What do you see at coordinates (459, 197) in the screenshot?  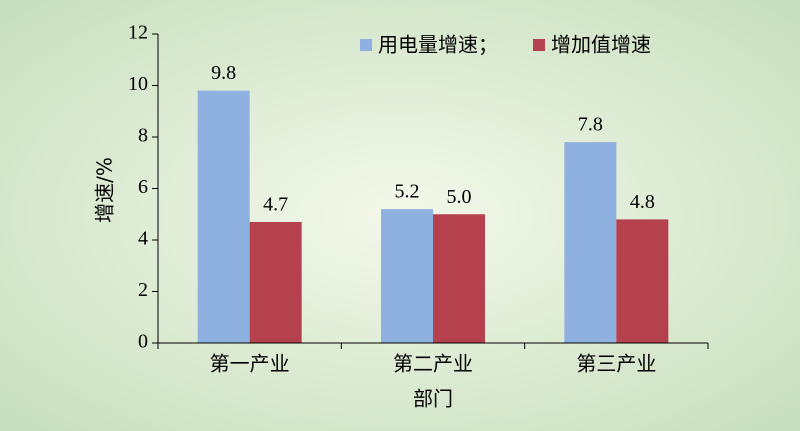 I see `value-label: 5.0` at bounding box center [459, 197].